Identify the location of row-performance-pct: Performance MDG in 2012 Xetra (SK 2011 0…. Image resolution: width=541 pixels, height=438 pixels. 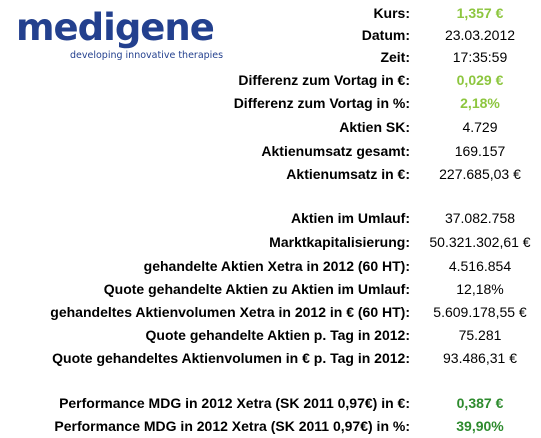
(270, 426).